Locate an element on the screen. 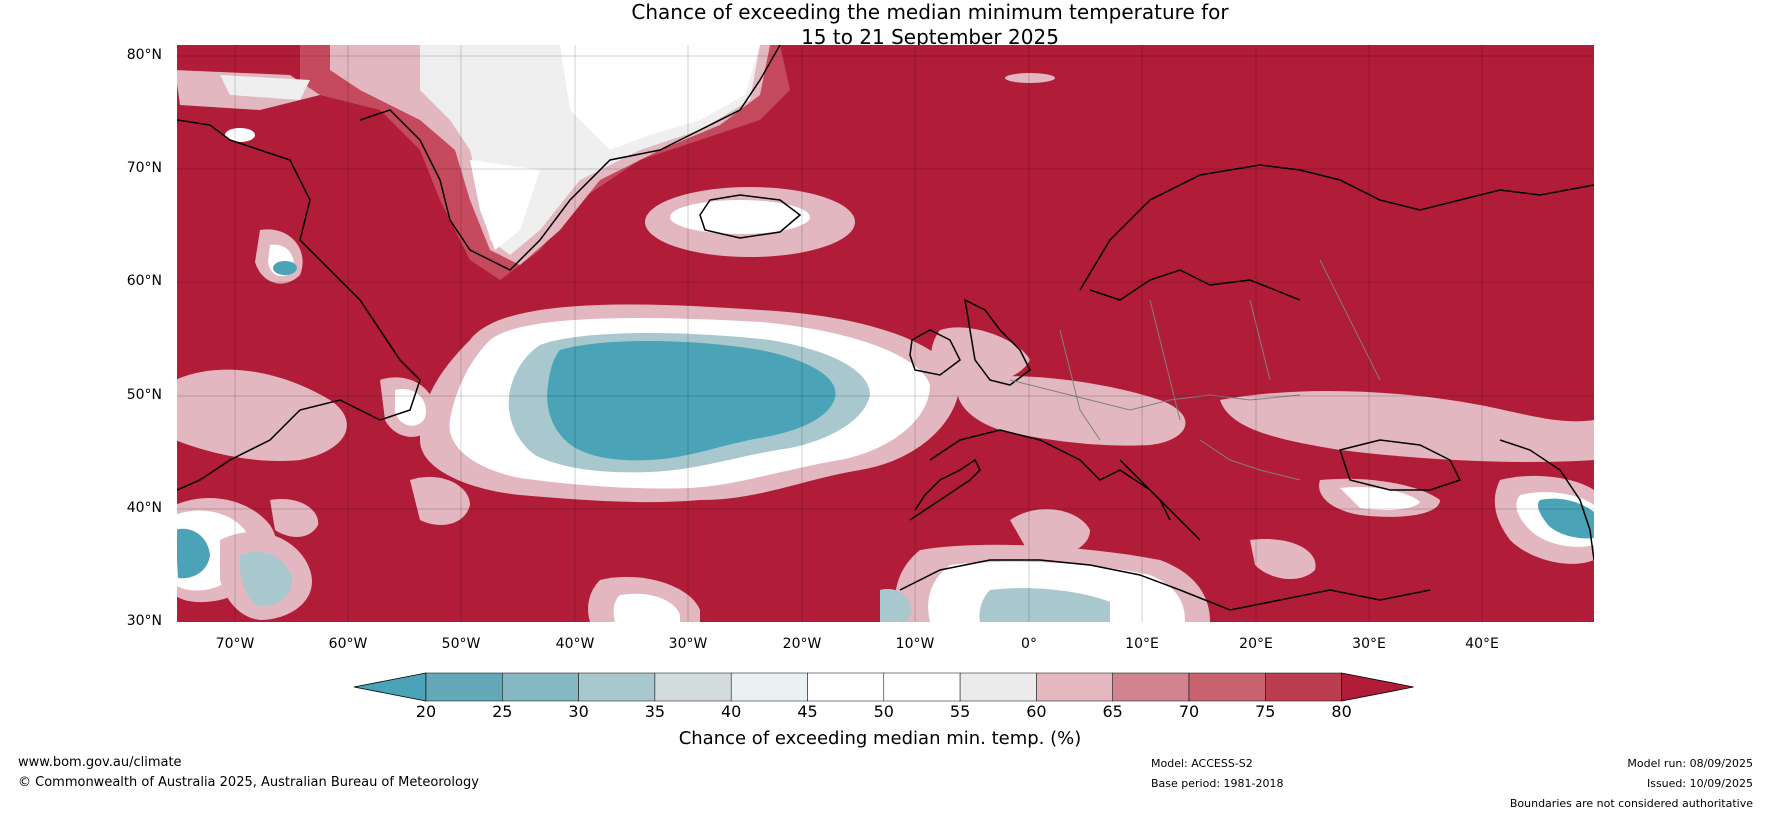 Image resolution: width=1770 pixels, height=816 pixels. greenland-region is located at coordinates (483, 162).